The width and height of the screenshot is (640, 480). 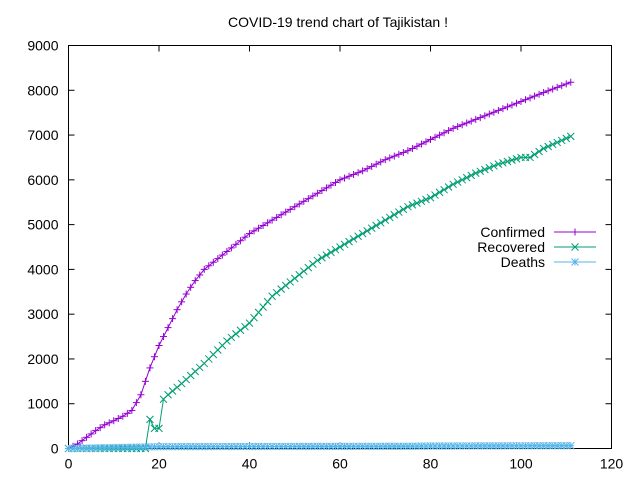 I want to click on x-tick-label: 60, so click(x=340, y=464).